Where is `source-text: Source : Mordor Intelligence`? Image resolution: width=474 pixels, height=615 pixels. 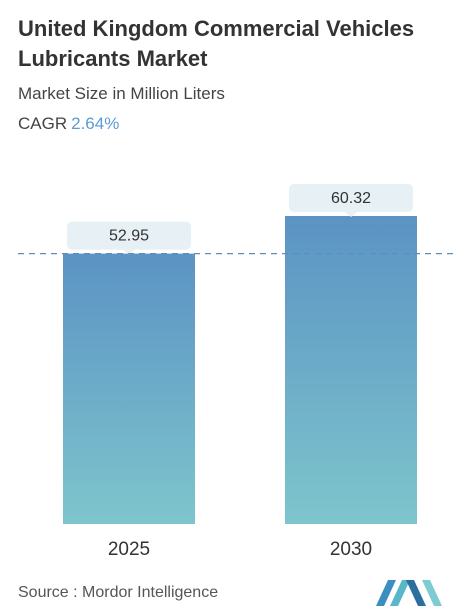
source-text: Source : Mordor Intelligence is located at coordinates (118, 592).